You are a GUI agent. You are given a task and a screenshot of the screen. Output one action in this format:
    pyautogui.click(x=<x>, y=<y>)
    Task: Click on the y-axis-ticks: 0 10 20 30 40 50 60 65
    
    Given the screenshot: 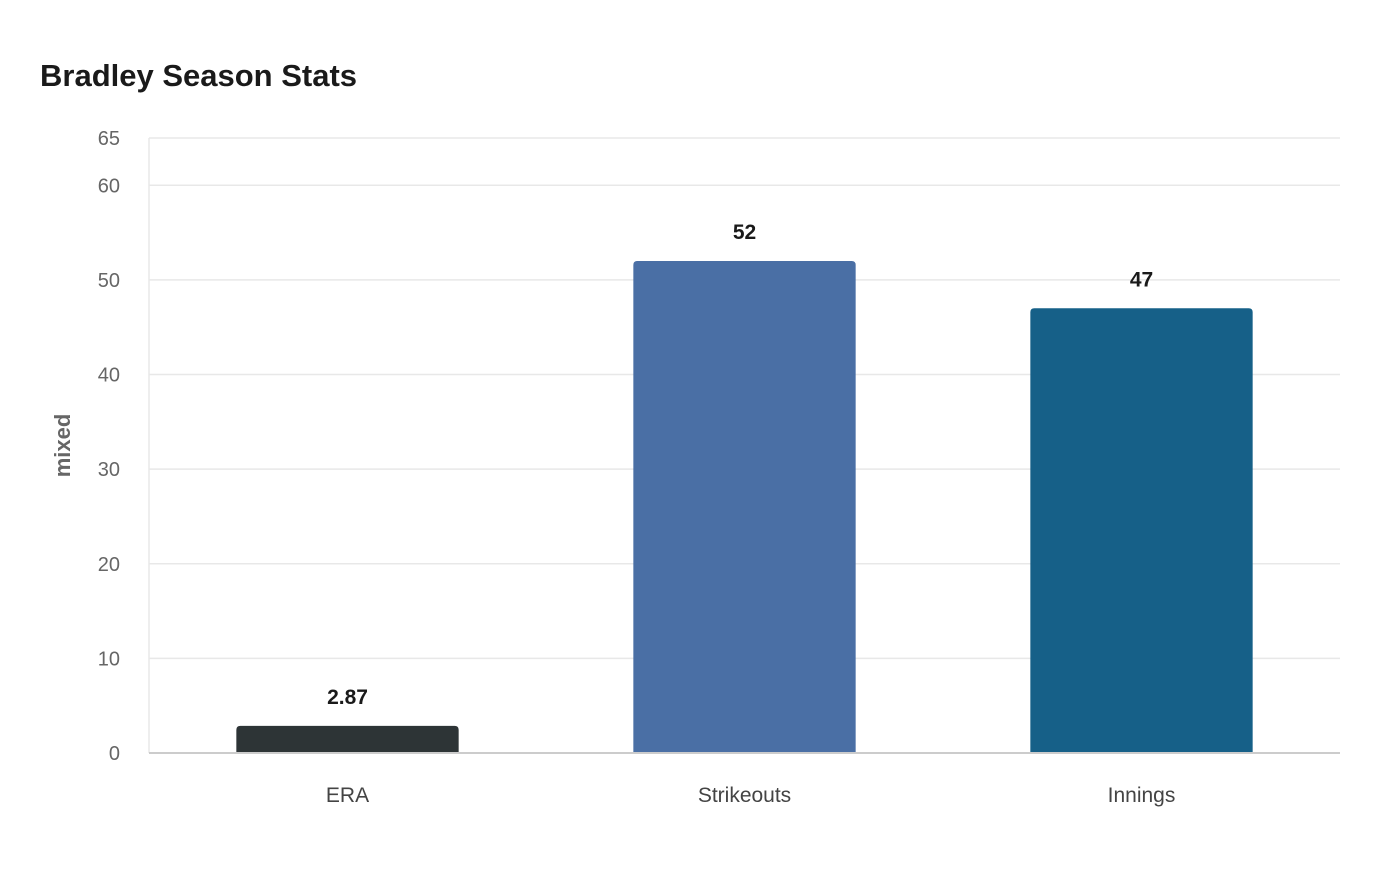 What is the action you would take?
    pyautogui.click(x=109, y=446)
    